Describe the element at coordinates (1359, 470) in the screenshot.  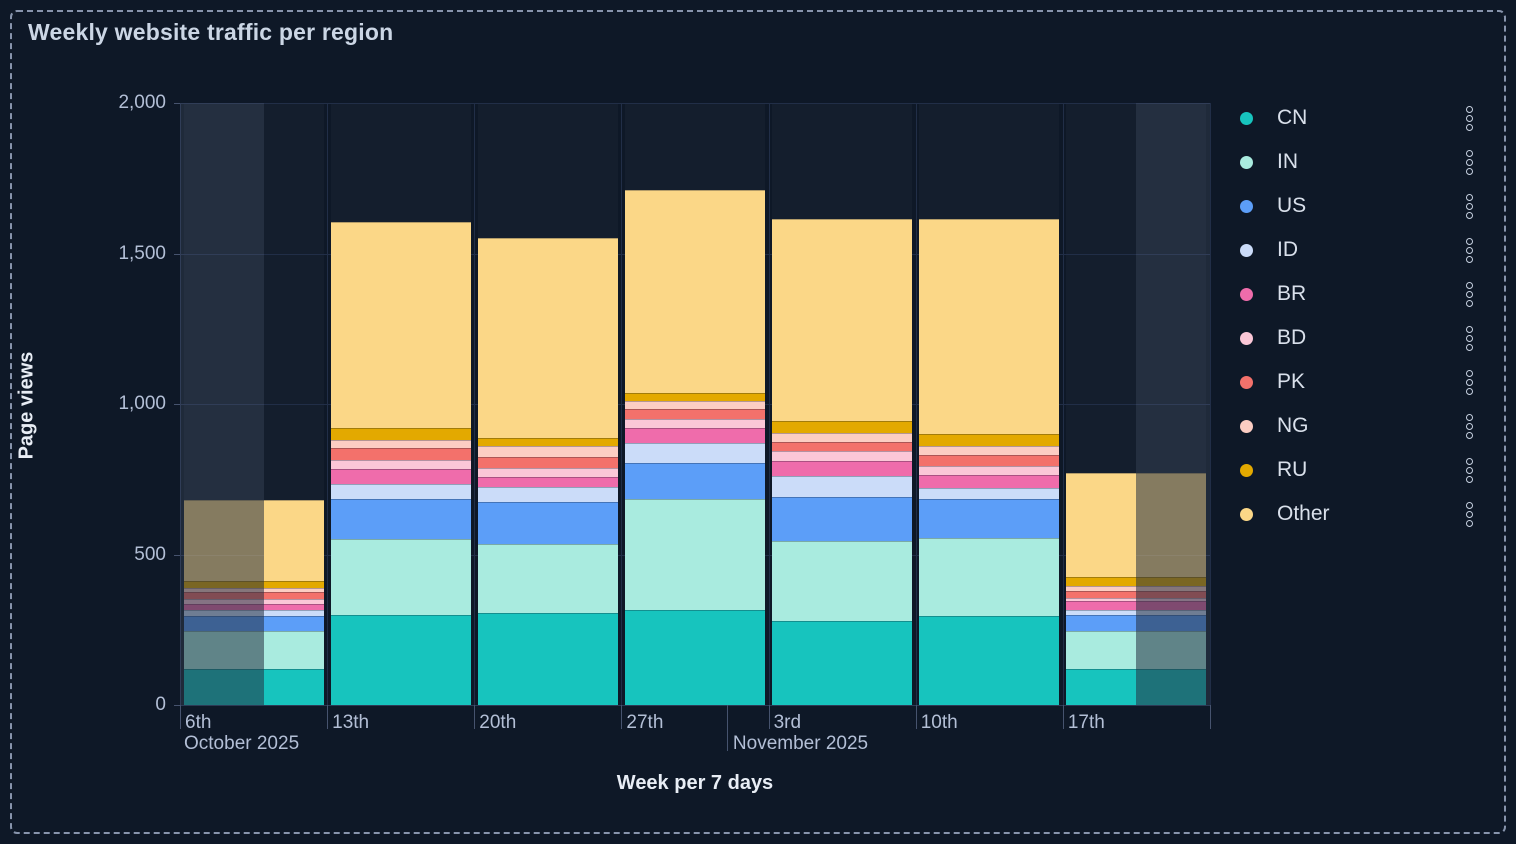
I see `legend-item-ru: RU` at that location.